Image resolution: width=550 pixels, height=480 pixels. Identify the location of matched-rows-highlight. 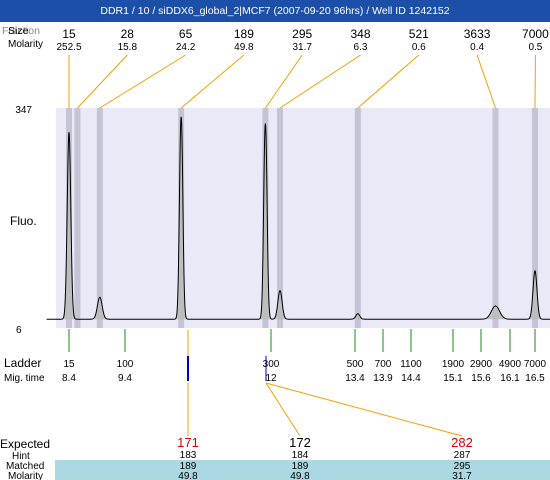
(302, 470).